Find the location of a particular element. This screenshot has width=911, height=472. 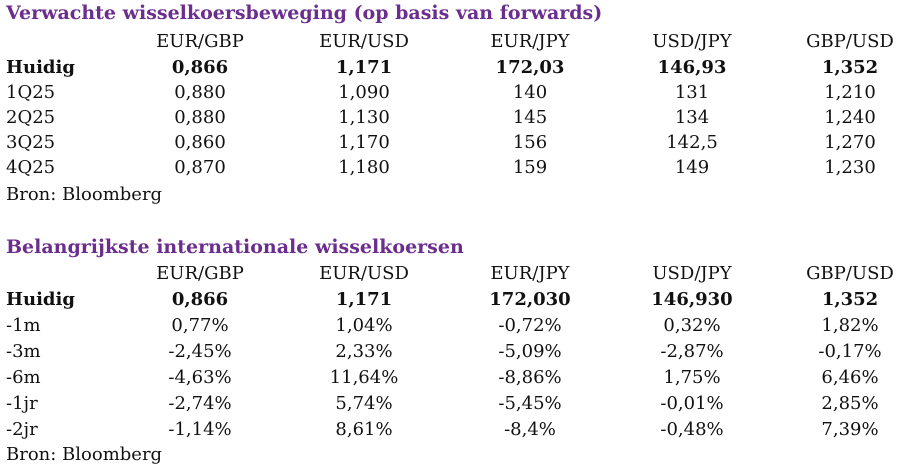

table-row: 2Q25 0,880 1,130 145 134 1,240 is located at coordinates (455, 118).